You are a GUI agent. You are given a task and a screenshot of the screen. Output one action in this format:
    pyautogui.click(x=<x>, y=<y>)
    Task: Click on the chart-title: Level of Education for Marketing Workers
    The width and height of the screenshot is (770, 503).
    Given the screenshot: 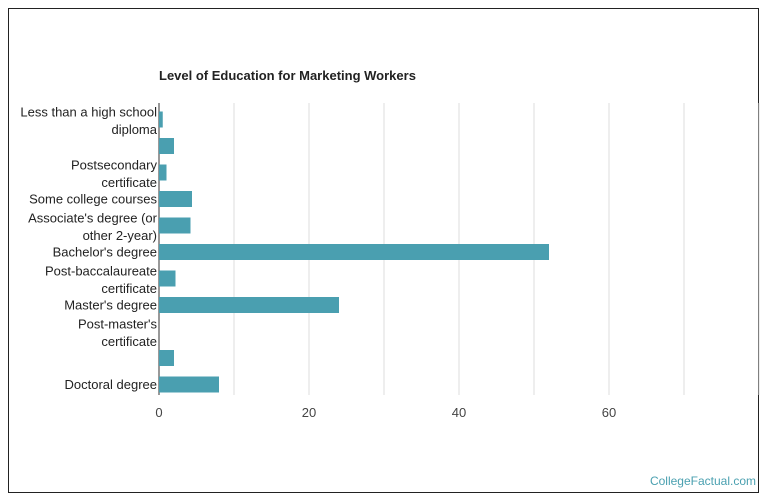 What is the action you would take?
    pyautogui.click(x=287, y=75)
    